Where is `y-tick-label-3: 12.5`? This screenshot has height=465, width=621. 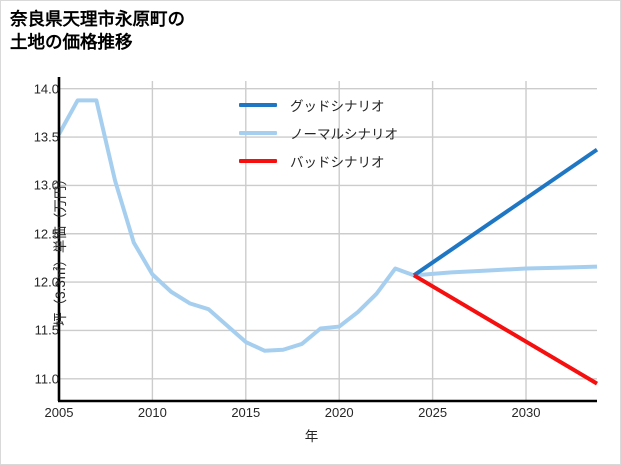 y-tick-label-3: 12.5 is located at coordinates (46, 234).